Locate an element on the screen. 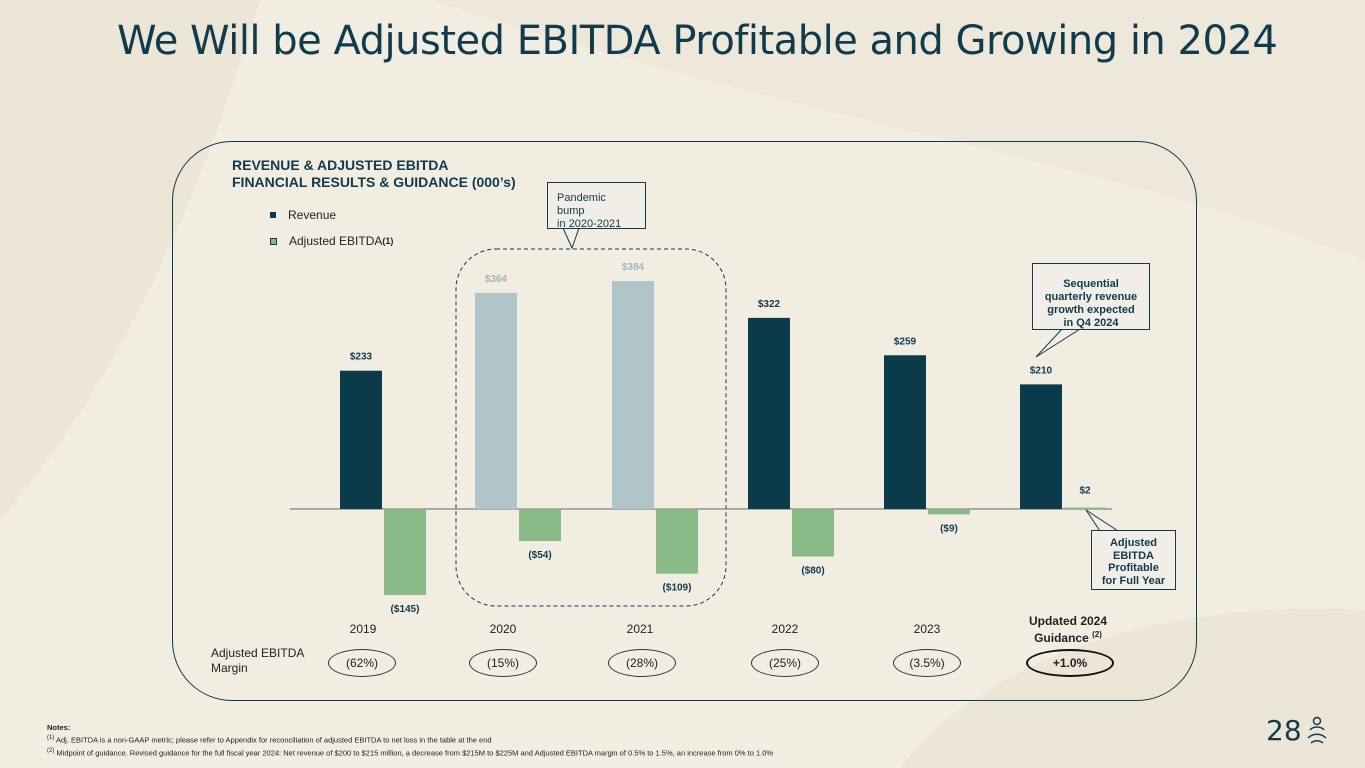  page-number: 28 is located at coordinates (1284, 730).